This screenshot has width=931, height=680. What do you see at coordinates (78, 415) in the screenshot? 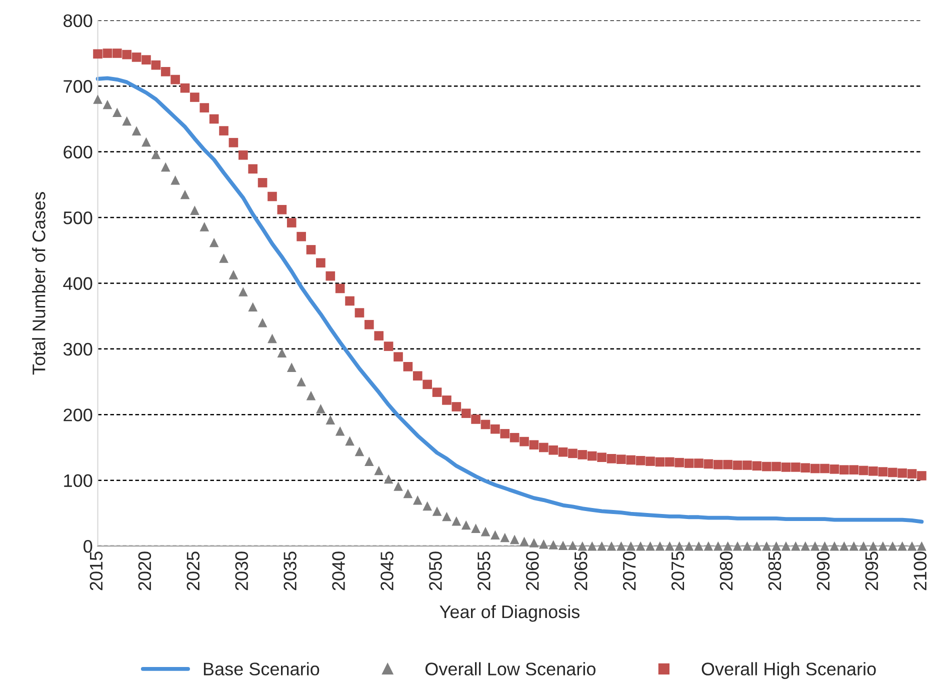
I see `y-tick-label: 200` at bounding box center [78, 415].